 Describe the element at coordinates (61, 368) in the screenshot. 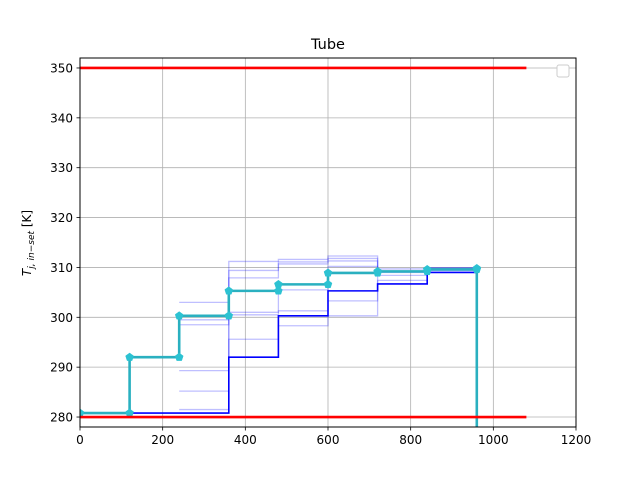

I see `y-tick-label: 290` at that location.